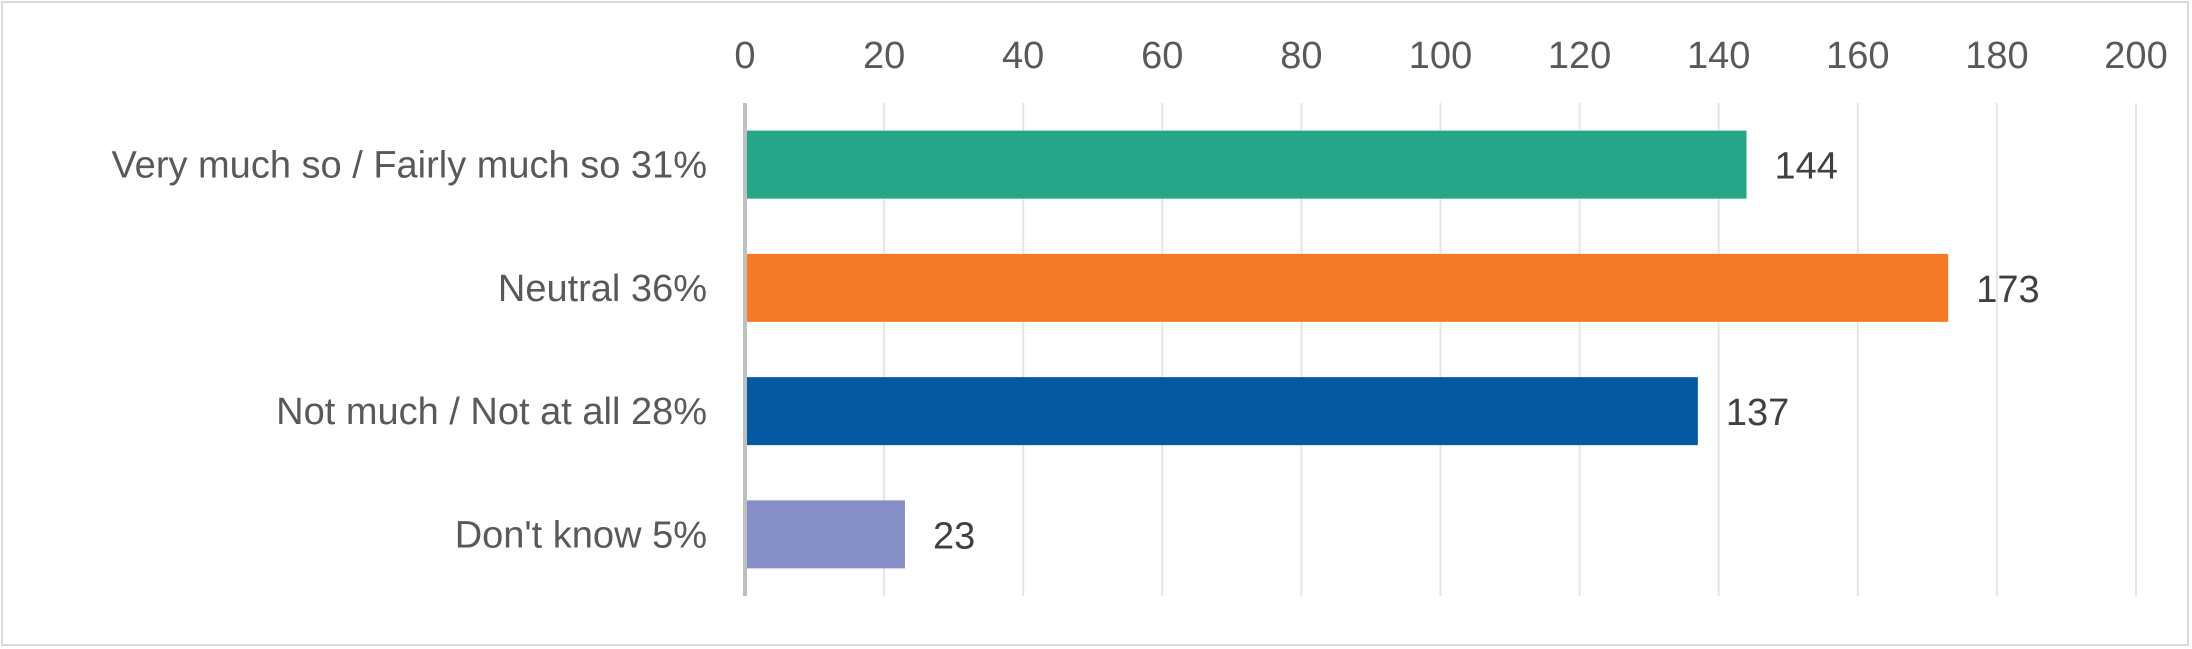 Image resolution: width=2192 pixels, height=649 pixels. I want to click on x-tick-label: 160, so click(1857, 56).